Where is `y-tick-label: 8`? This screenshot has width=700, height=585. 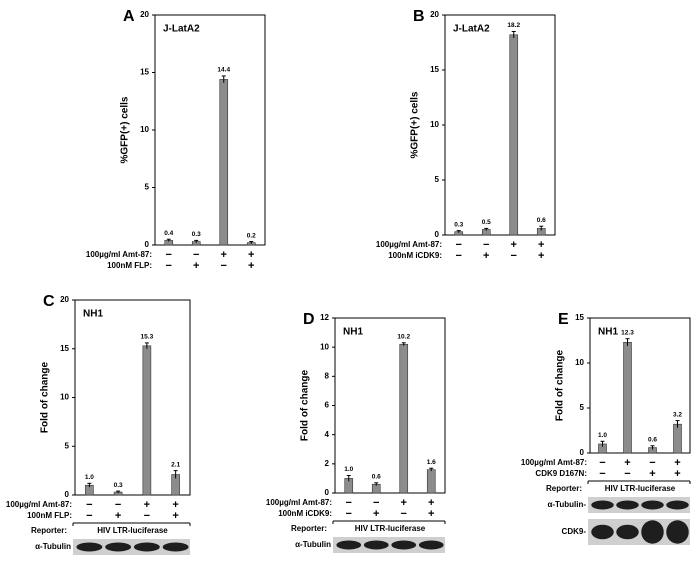
y-tick-label: 8 is located at coordinates (327, 375).